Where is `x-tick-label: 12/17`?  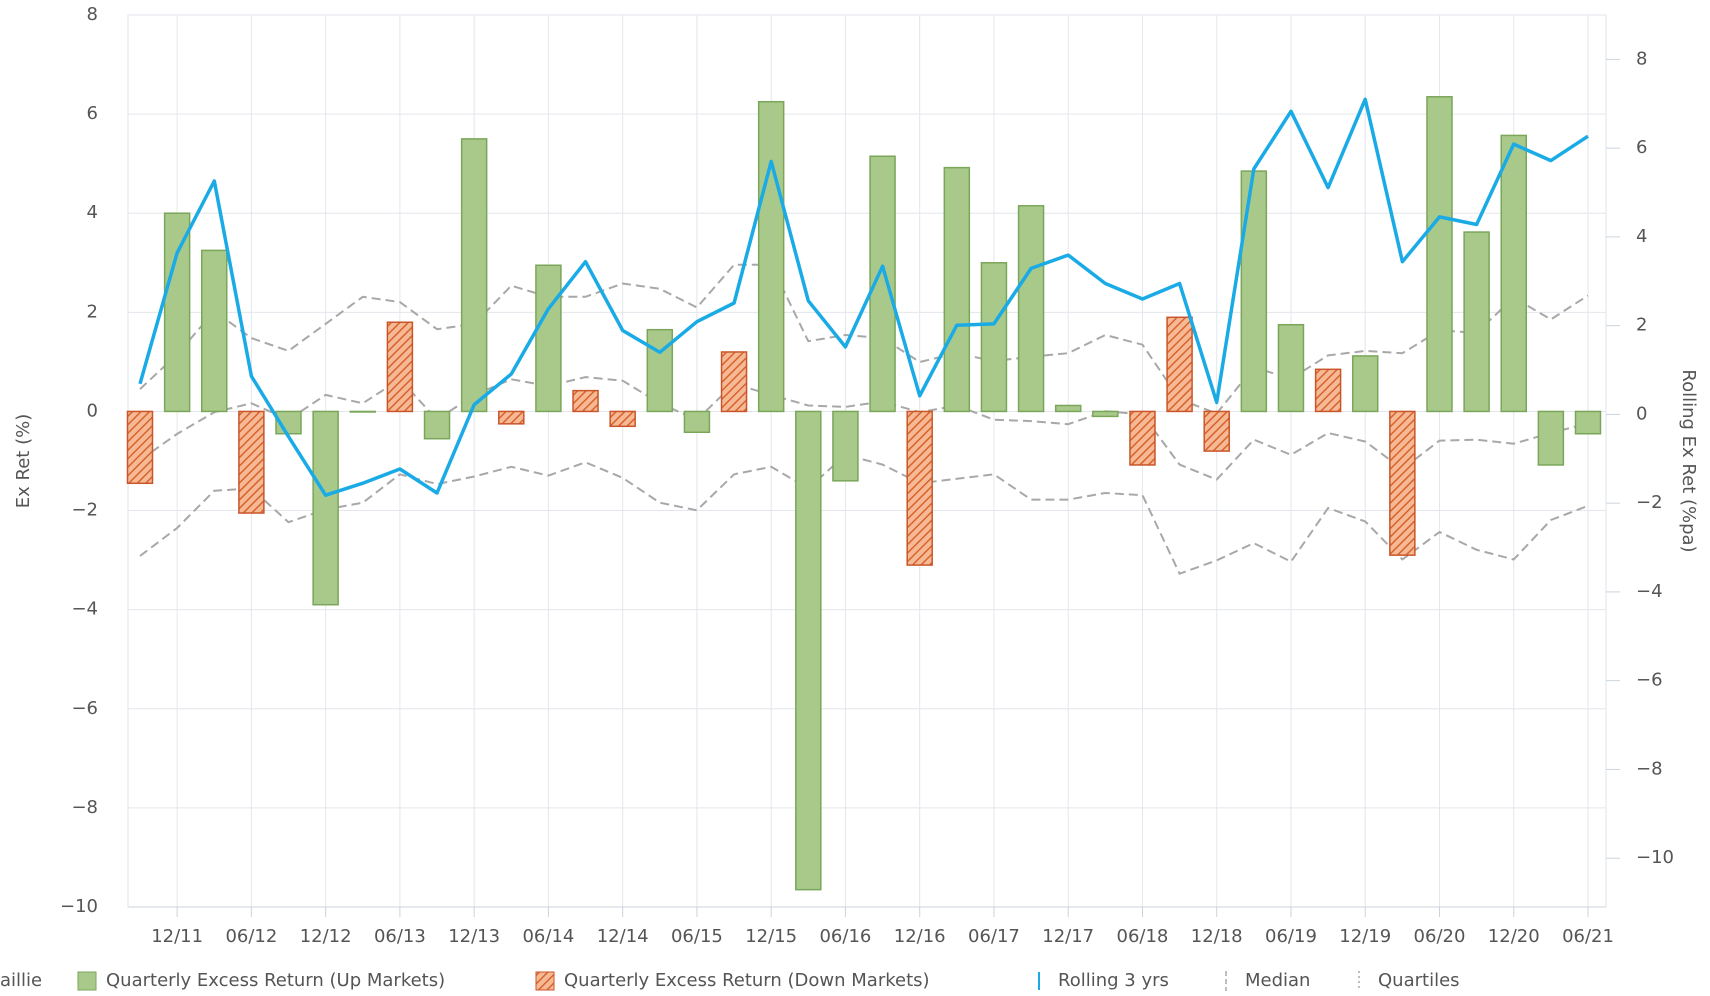
x-tick-label: 12/17 is located at coordinates (1068, 936).